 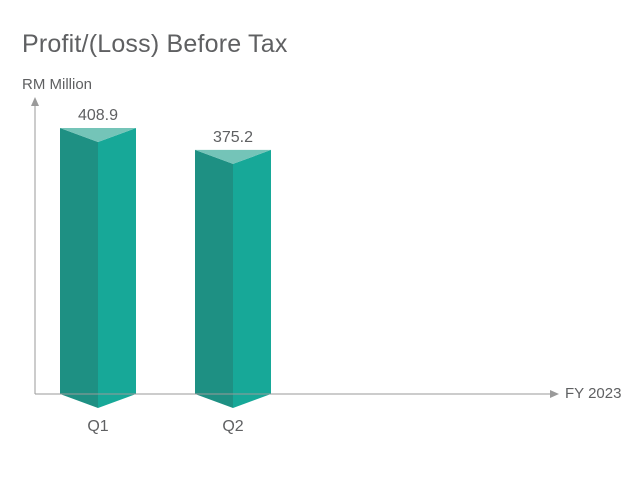 What do you see at coordinates (57, 84) in the screenshot?
I see `y-axis-label: RM Million` at bounding box center [57, 84].